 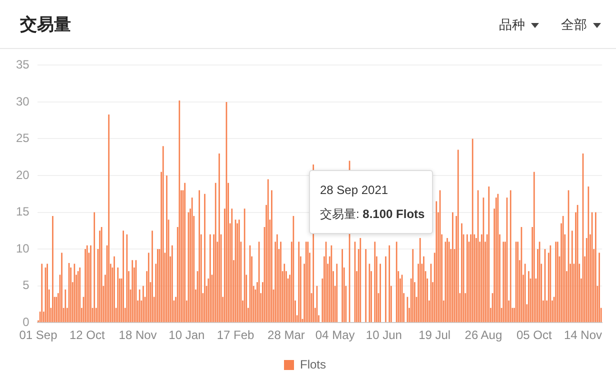 I want to click on x-tick-label: 14 Nov, so click(x=583, y=335).